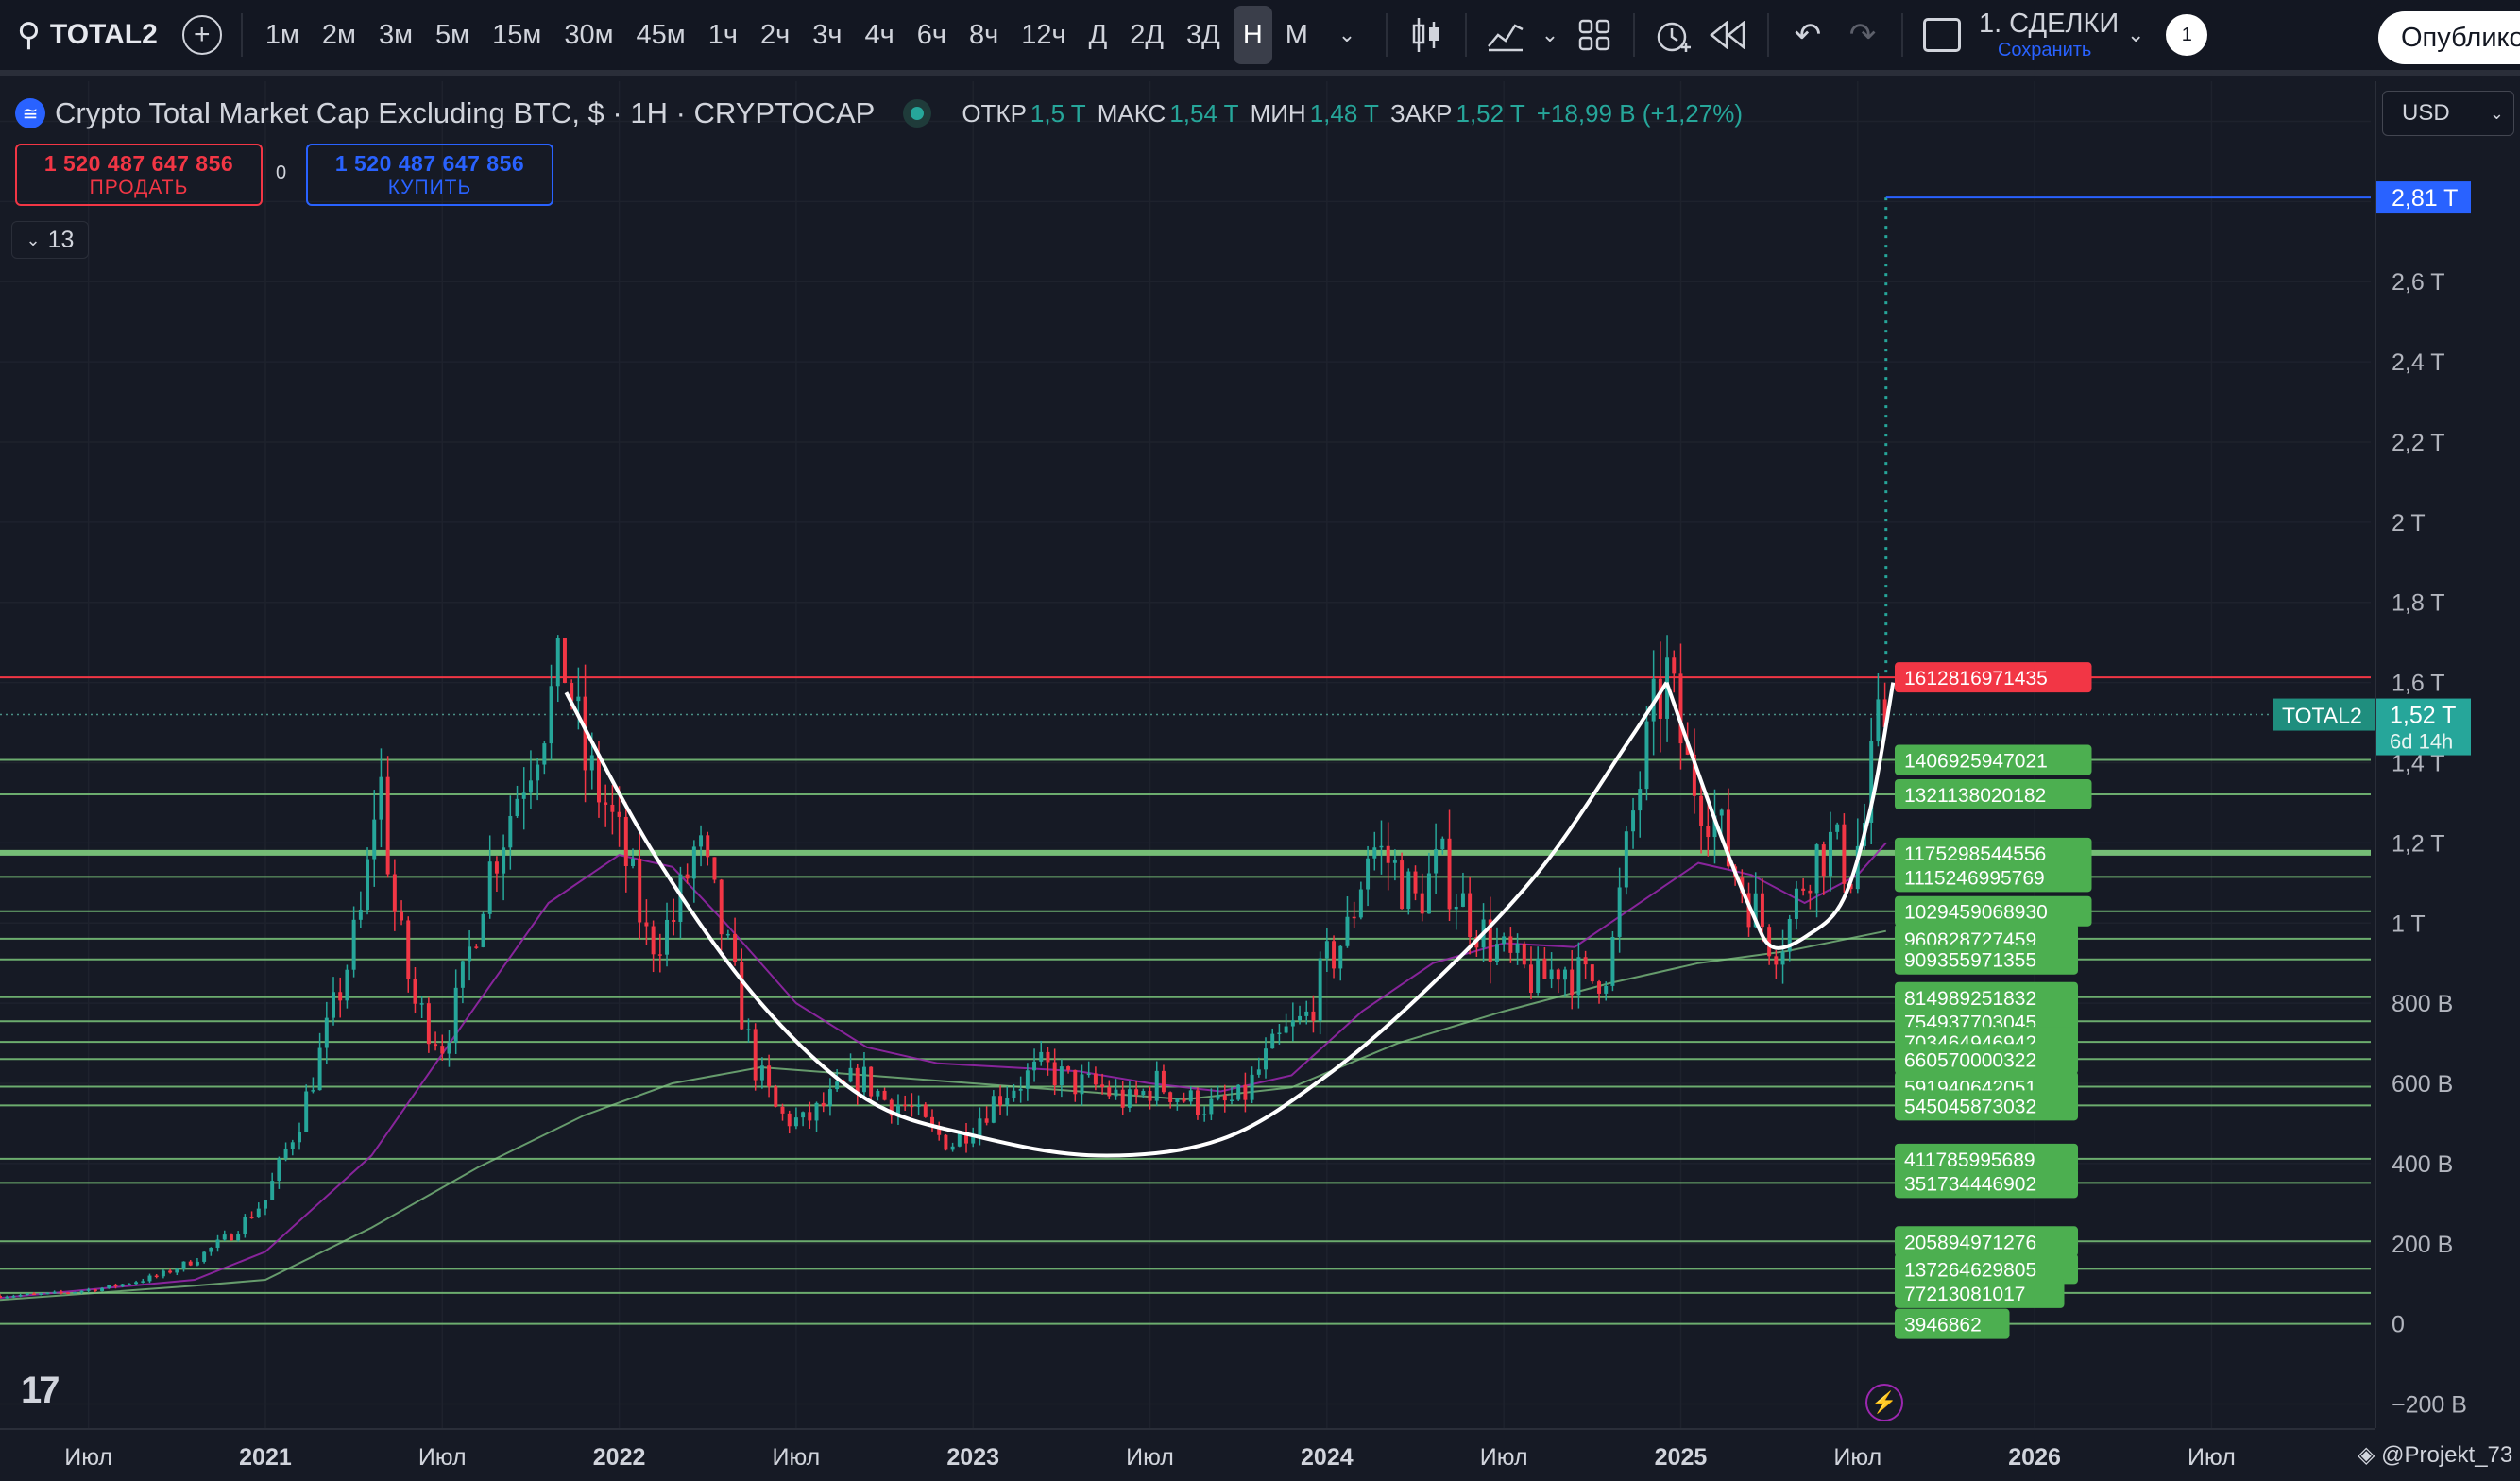  I want to click on layout-name-button: 1. СДЕЛКИ Сохранить, so click(2049, 35).